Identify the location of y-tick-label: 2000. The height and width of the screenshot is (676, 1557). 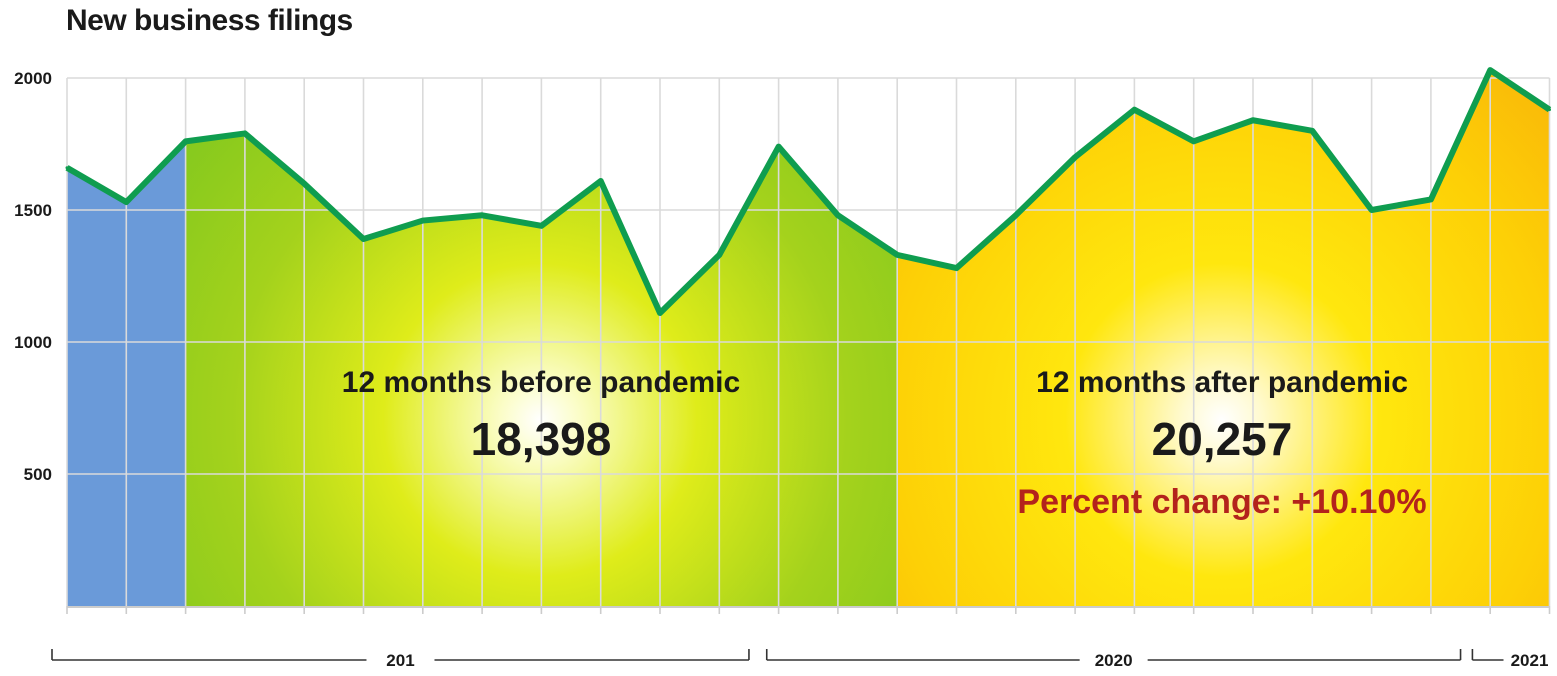
(33, 78).